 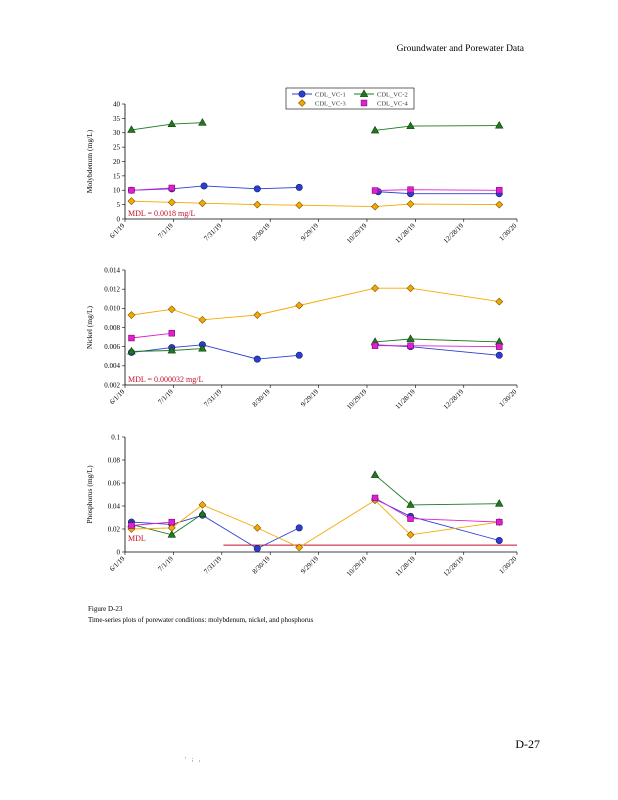 What do you see at coordinates (114, 506) in the screenshot?
I see `y-tick-label: 0.04` at bounding box center [114, 506].